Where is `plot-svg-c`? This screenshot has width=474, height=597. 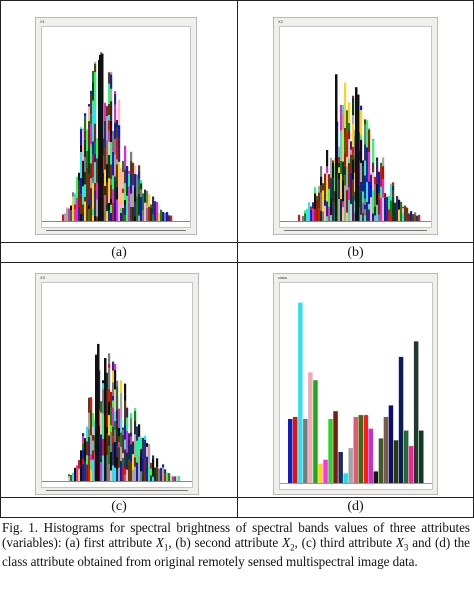 plot-svg-c is located at coordinates (117, 412).